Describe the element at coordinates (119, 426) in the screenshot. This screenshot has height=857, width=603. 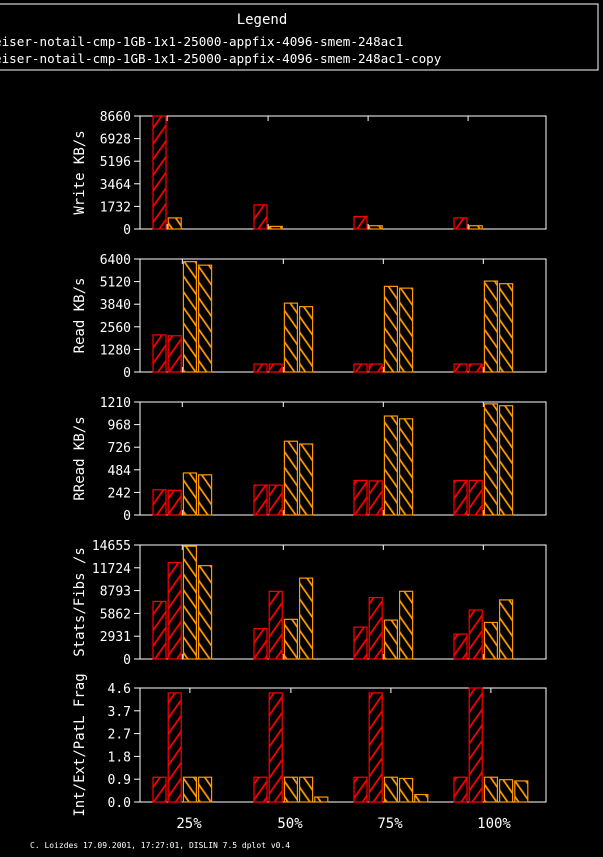
I see `y-tick-label: 968` at that location.